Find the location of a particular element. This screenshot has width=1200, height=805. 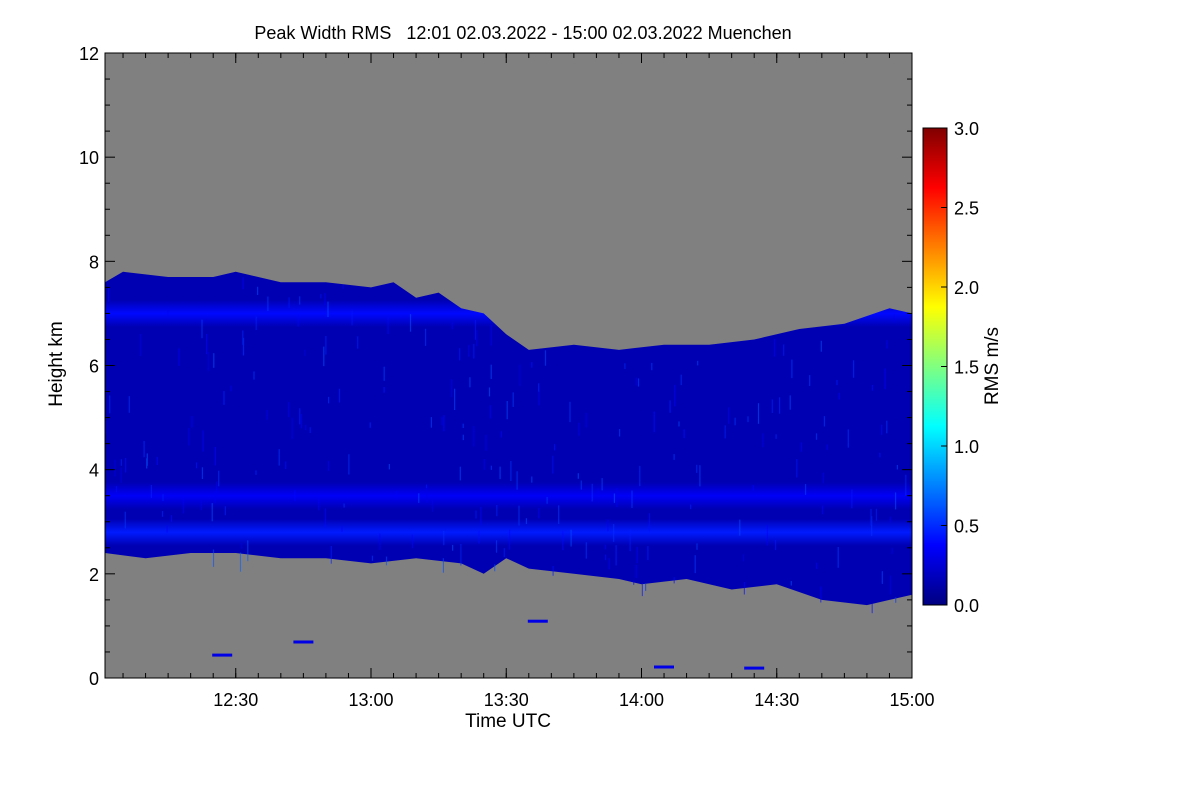

colorbar-tick-label-3: 1.5 is located at coordinates (966, 368).